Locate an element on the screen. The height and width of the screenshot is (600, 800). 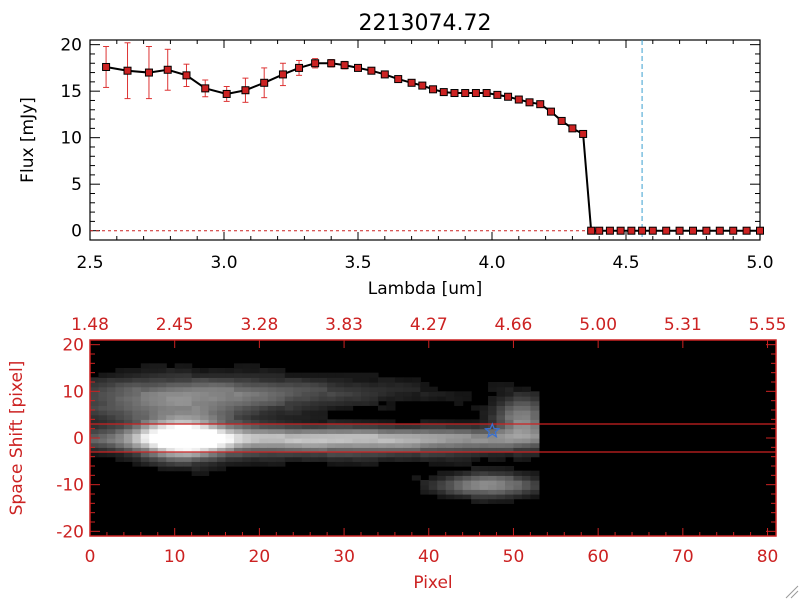
y-tick-label: 10 is located at coordinates (71, 139).